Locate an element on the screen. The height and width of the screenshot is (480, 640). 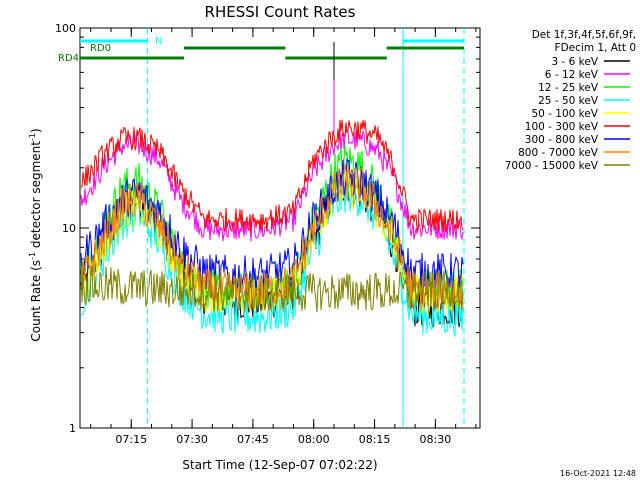
rd0-annotation-label: RD0 is located at coordinates (100, 48).